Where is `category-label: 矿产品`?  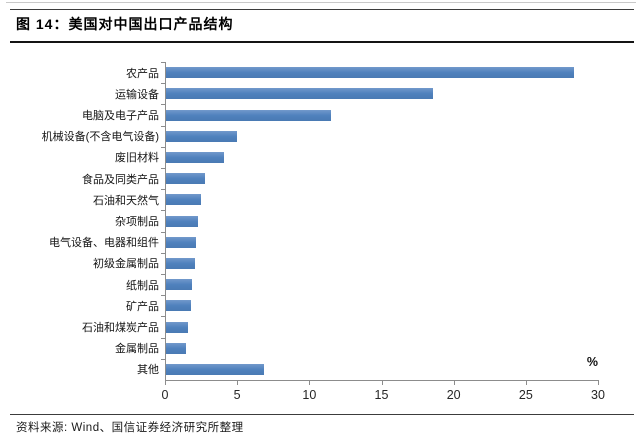
category-label: 矿产品 is located at coordinates (142, 306).